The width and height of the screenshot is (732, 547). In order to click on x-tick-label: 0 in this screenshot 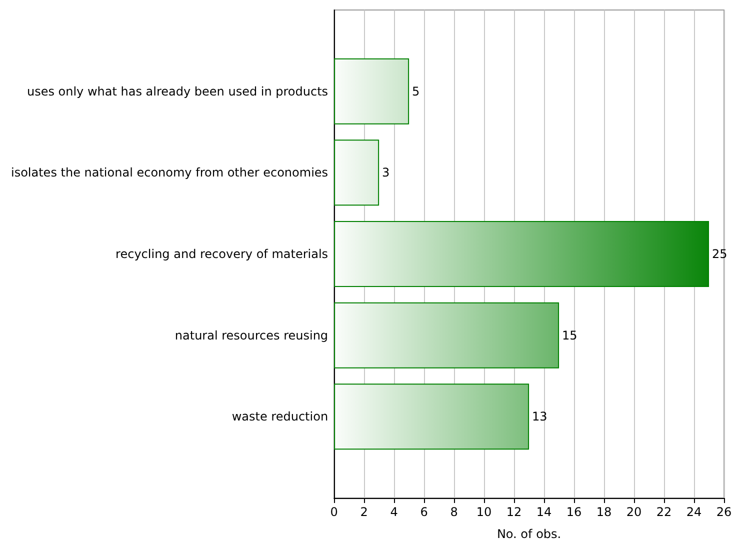, I will do `click(334, 512)`.